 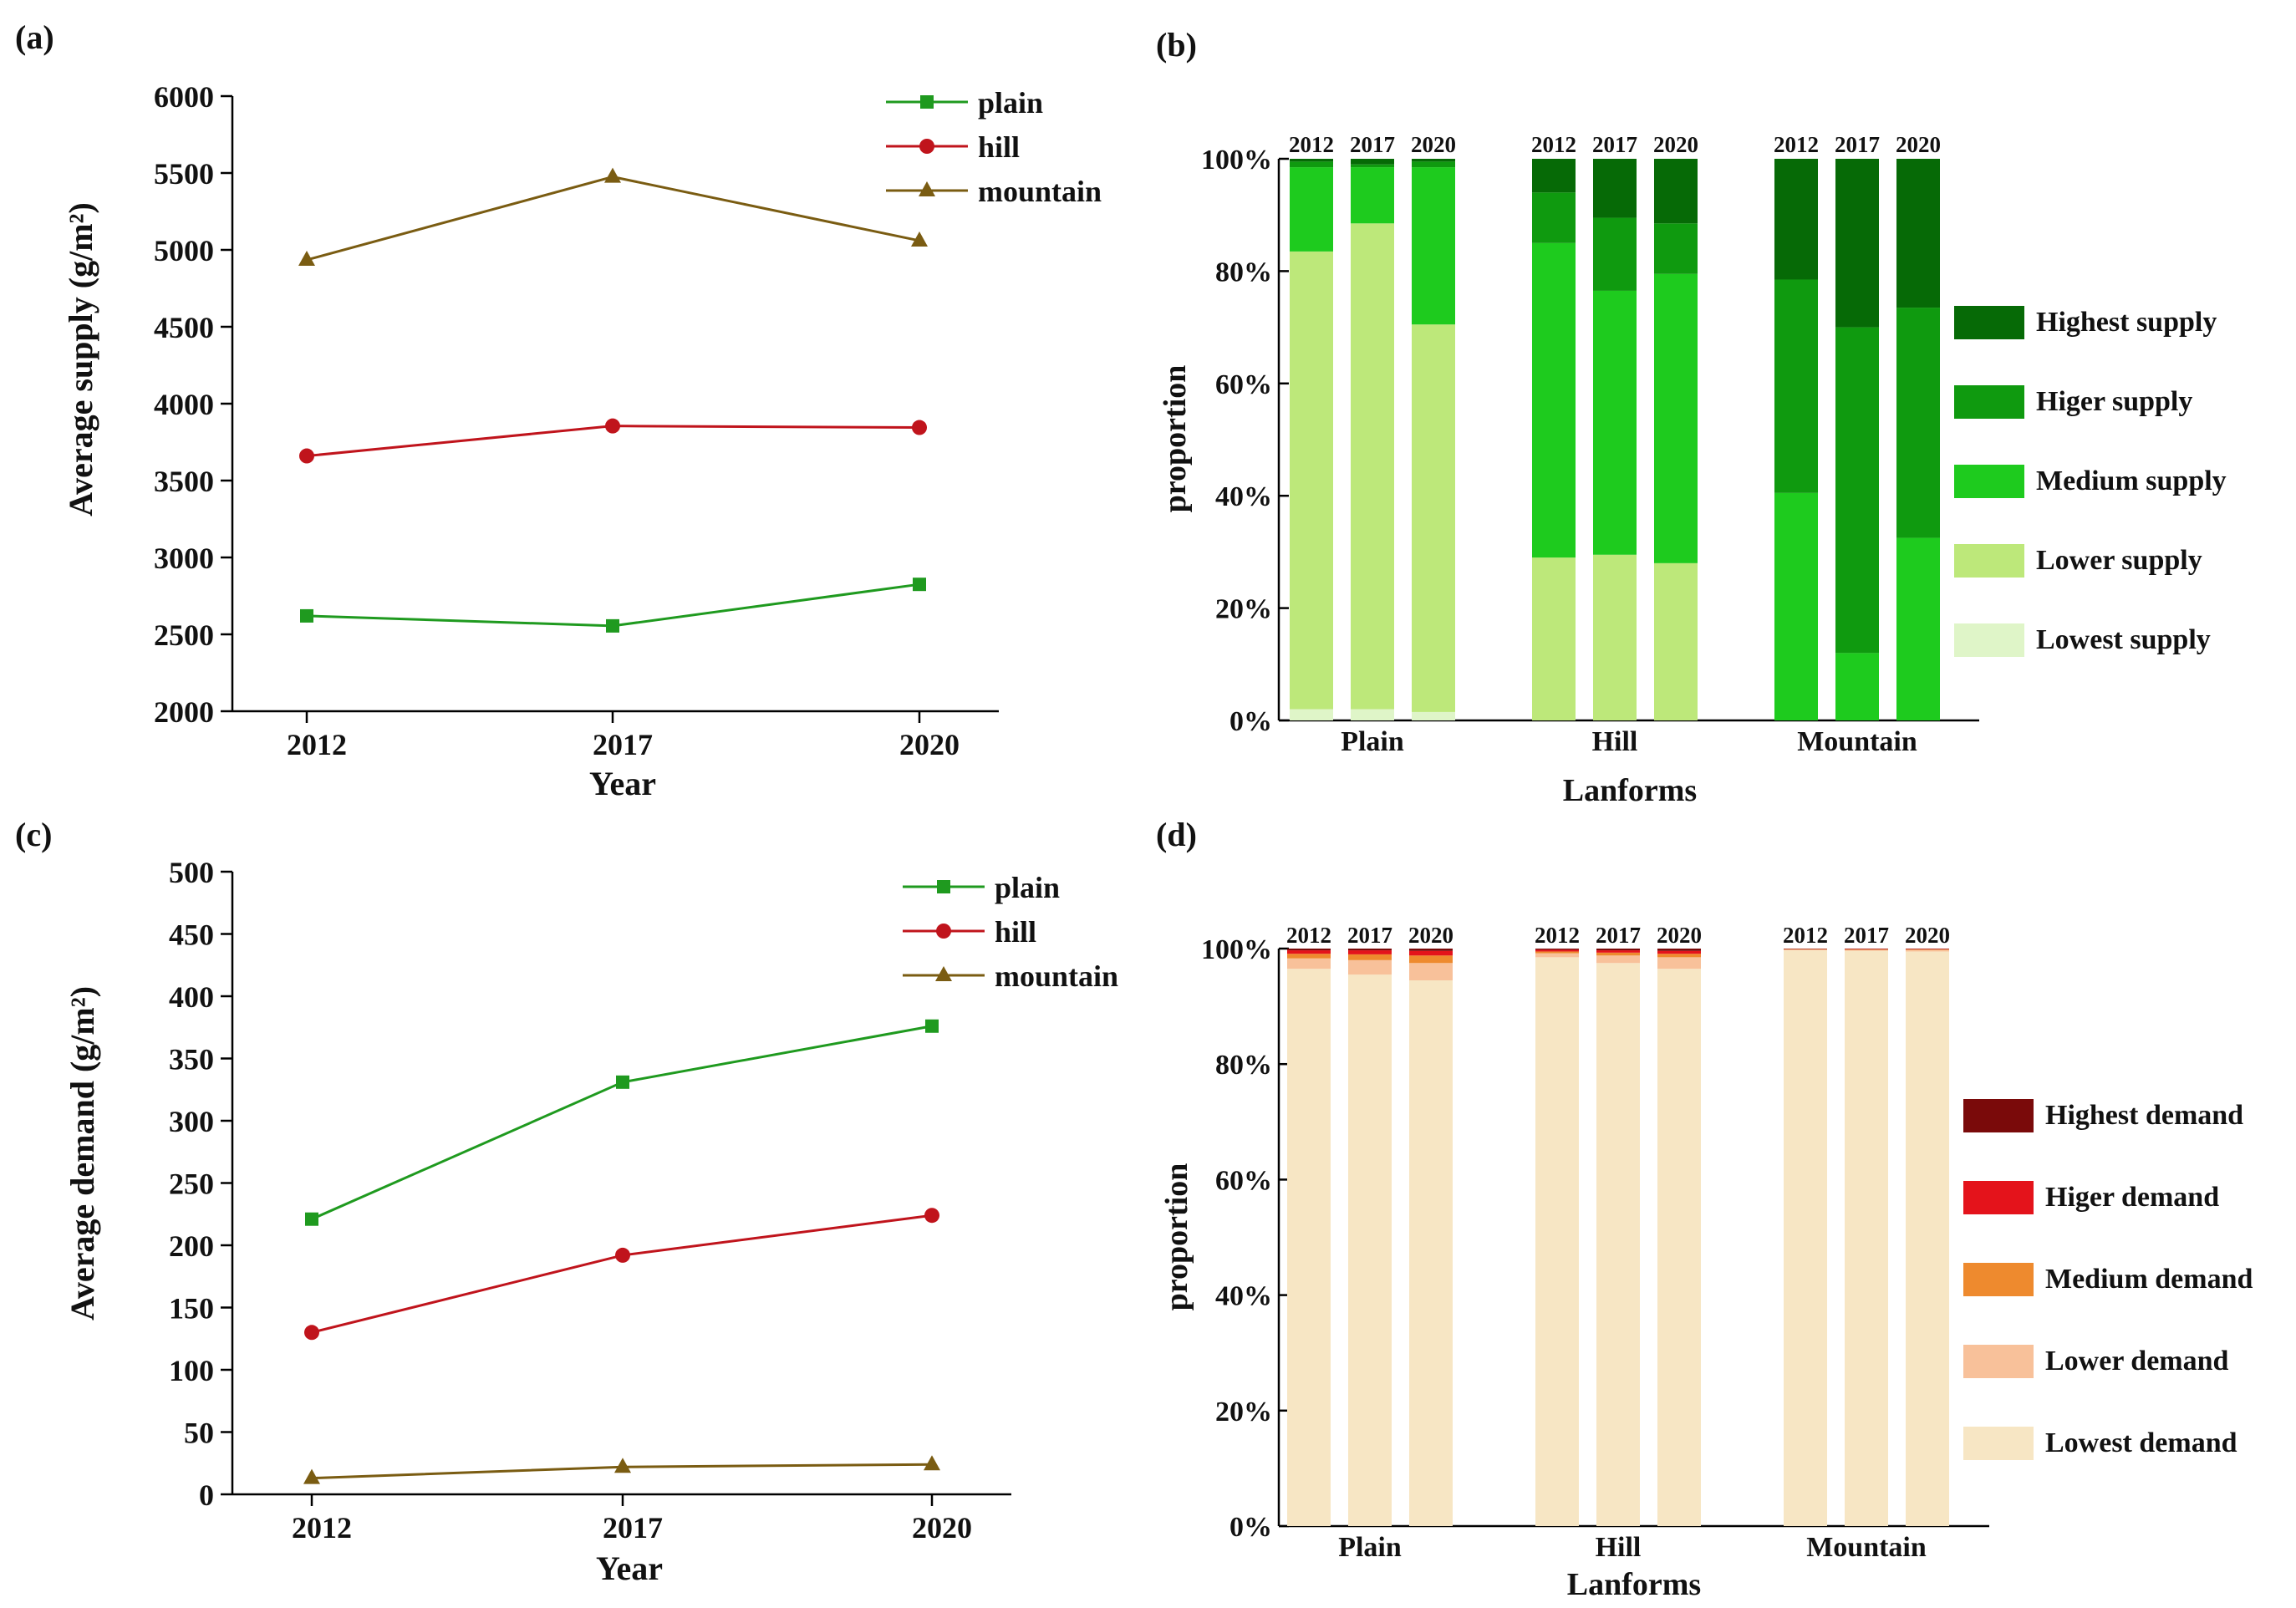 I want to click on panel-d-legend-swatch-higer-demand, so click(x=1998, y=1197).